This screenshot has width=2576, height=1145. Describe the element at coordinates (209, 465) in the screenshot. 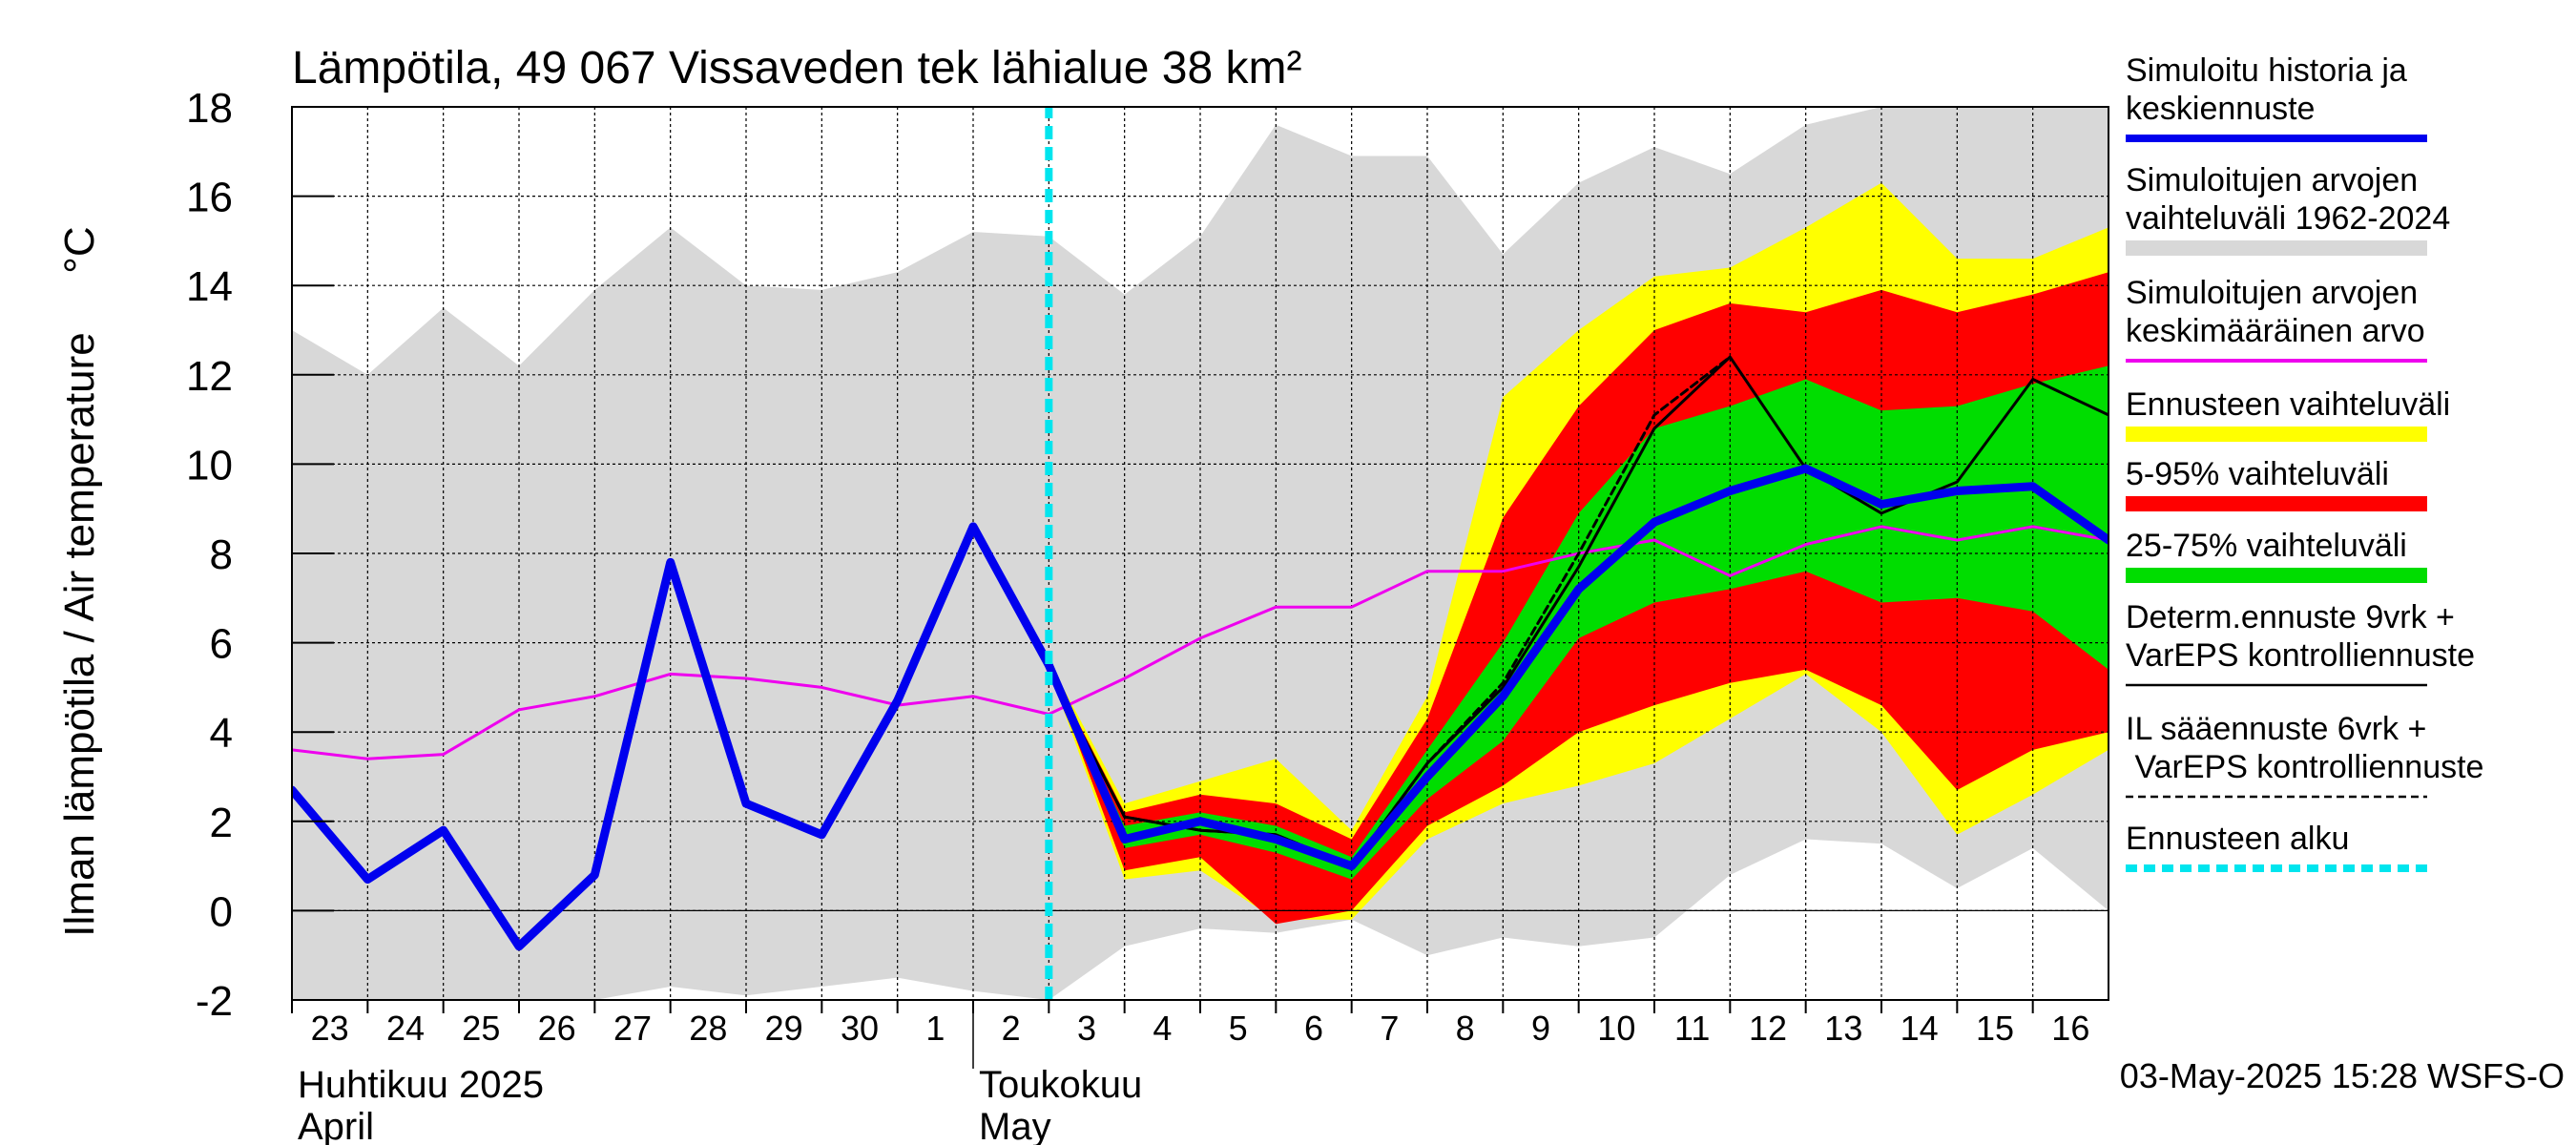

I see `y-tick-label: 10` at that location.